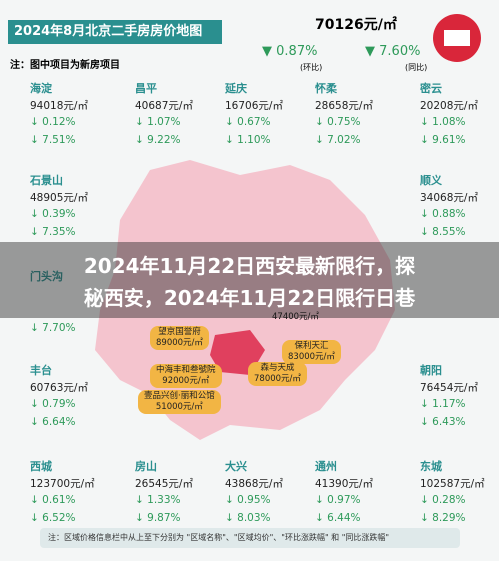 The image size is (499, 561). I want to click on district-name: 海淀, so click(41, 88).